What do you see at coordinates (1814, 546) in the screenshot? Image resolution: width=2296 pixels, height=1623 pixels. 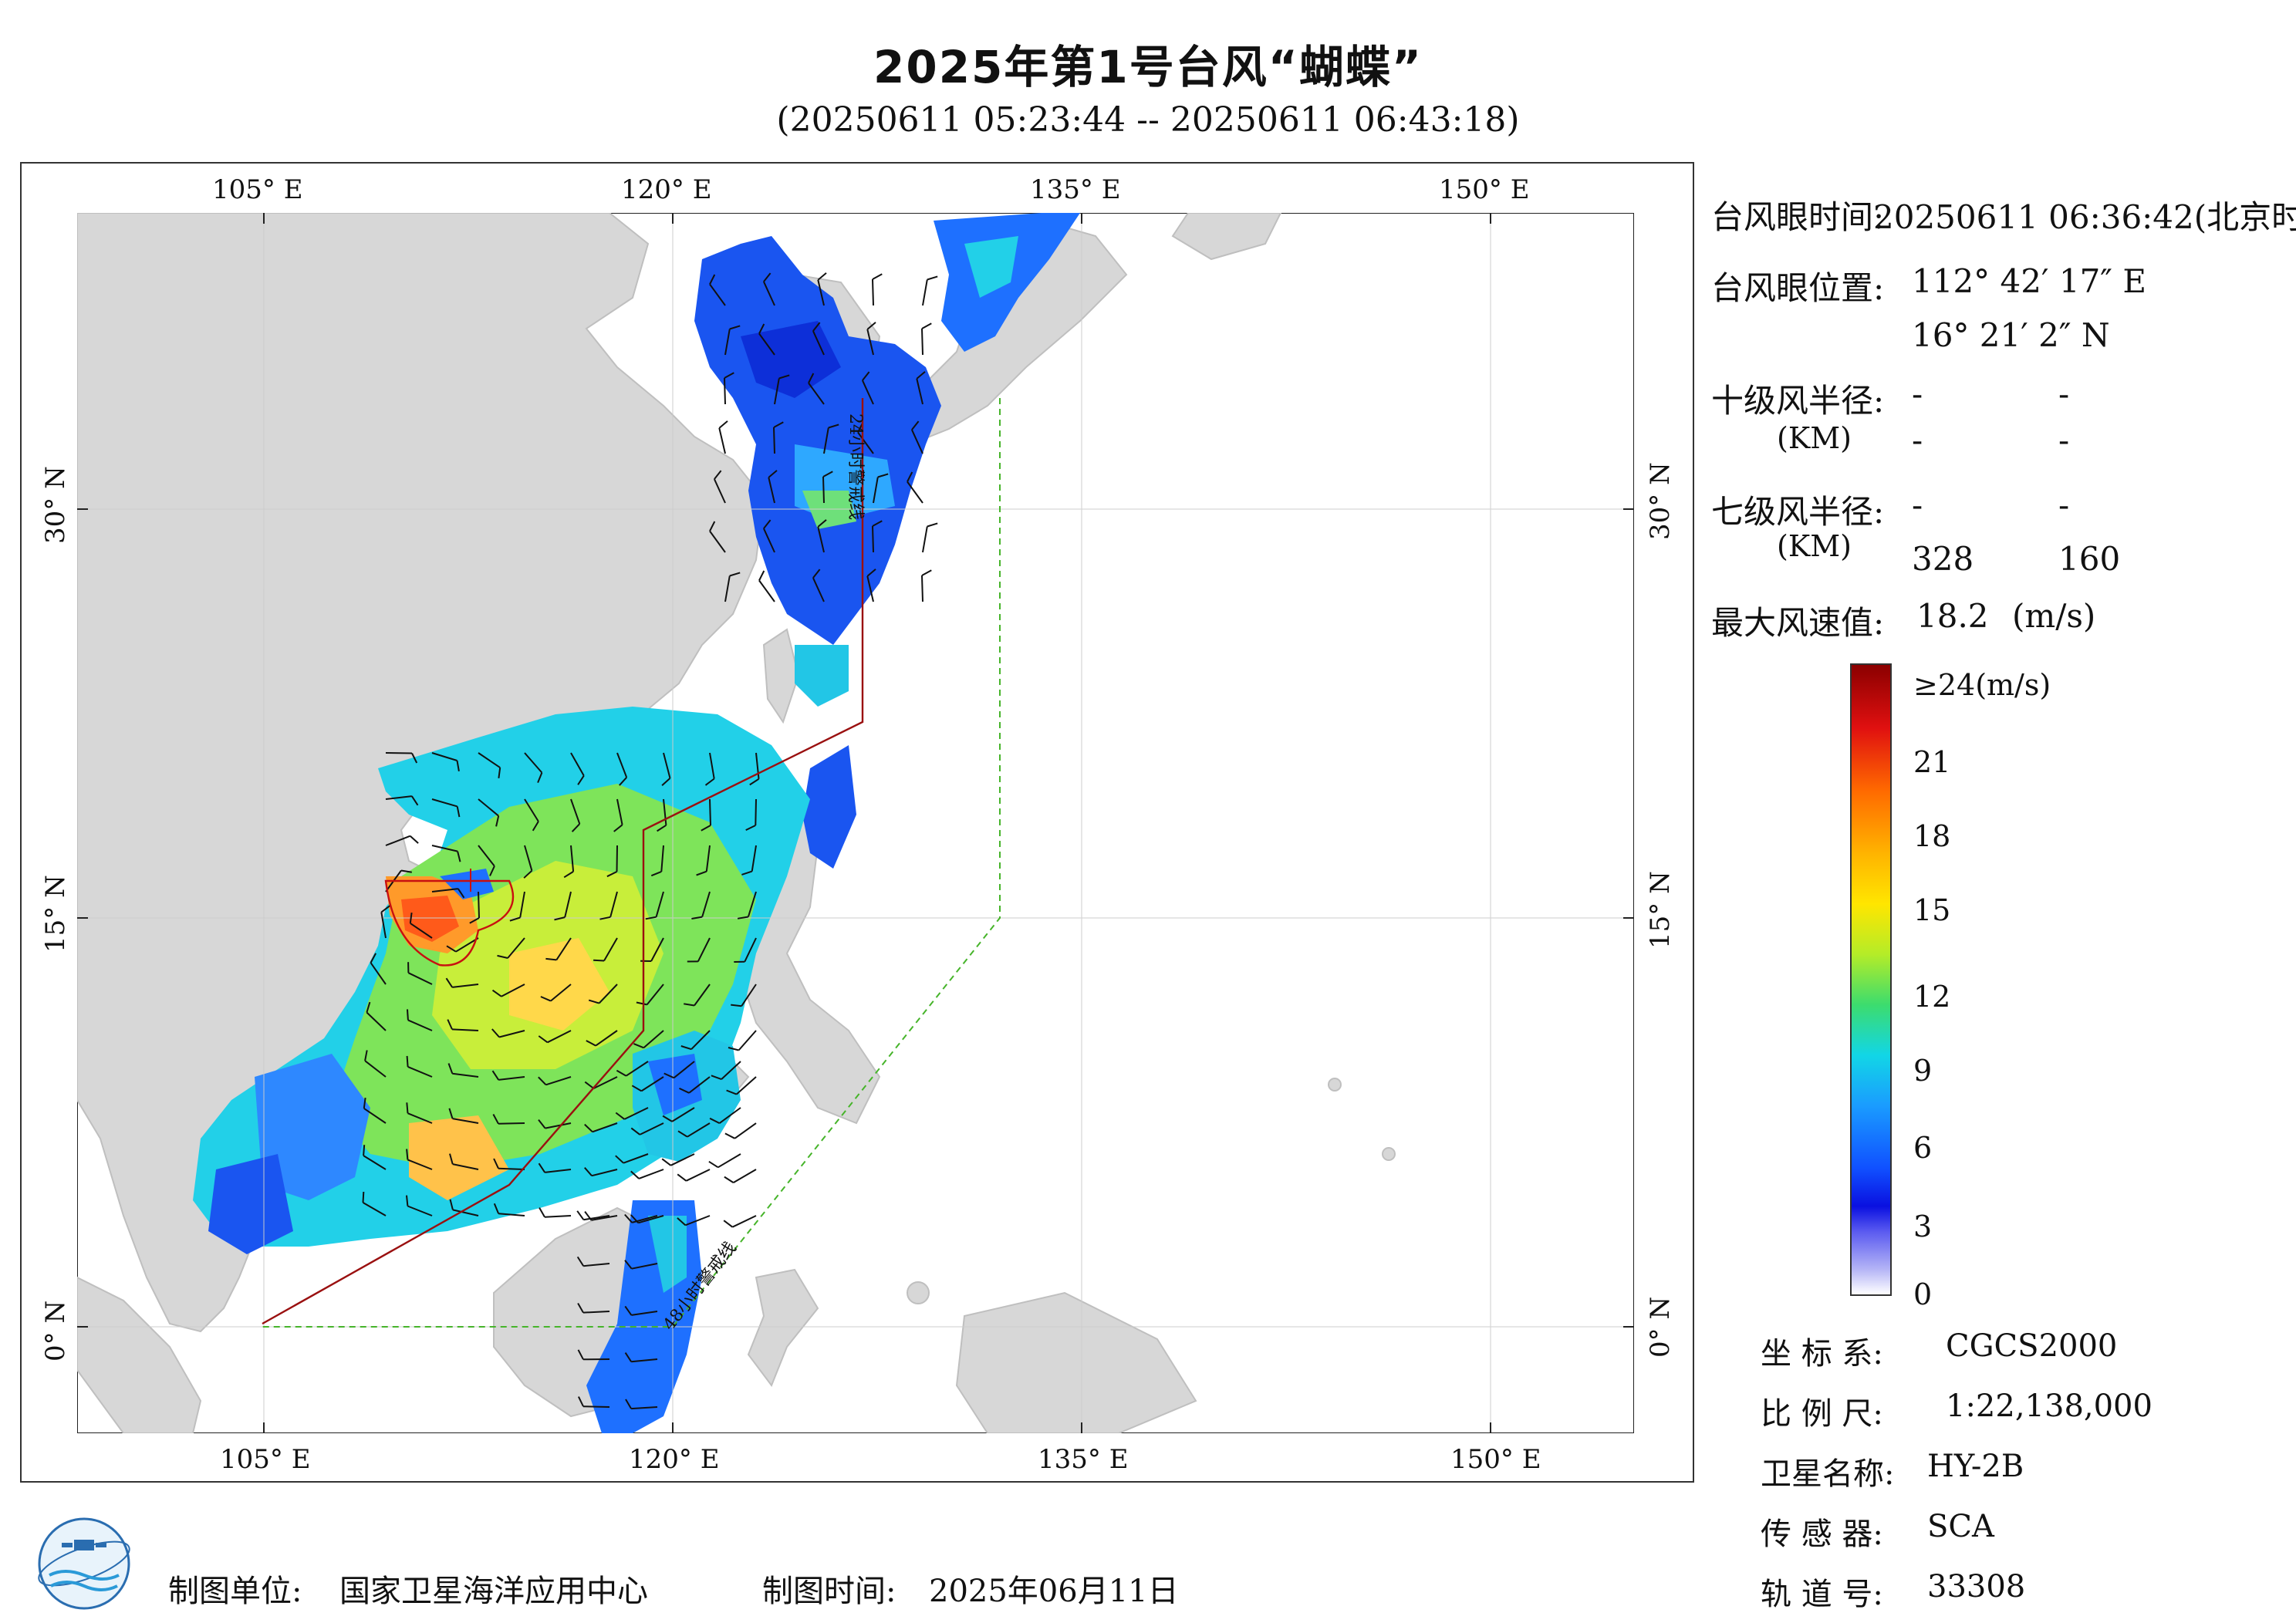 I see `r7-unit: (KM)` at bounding box center [1814, 546].